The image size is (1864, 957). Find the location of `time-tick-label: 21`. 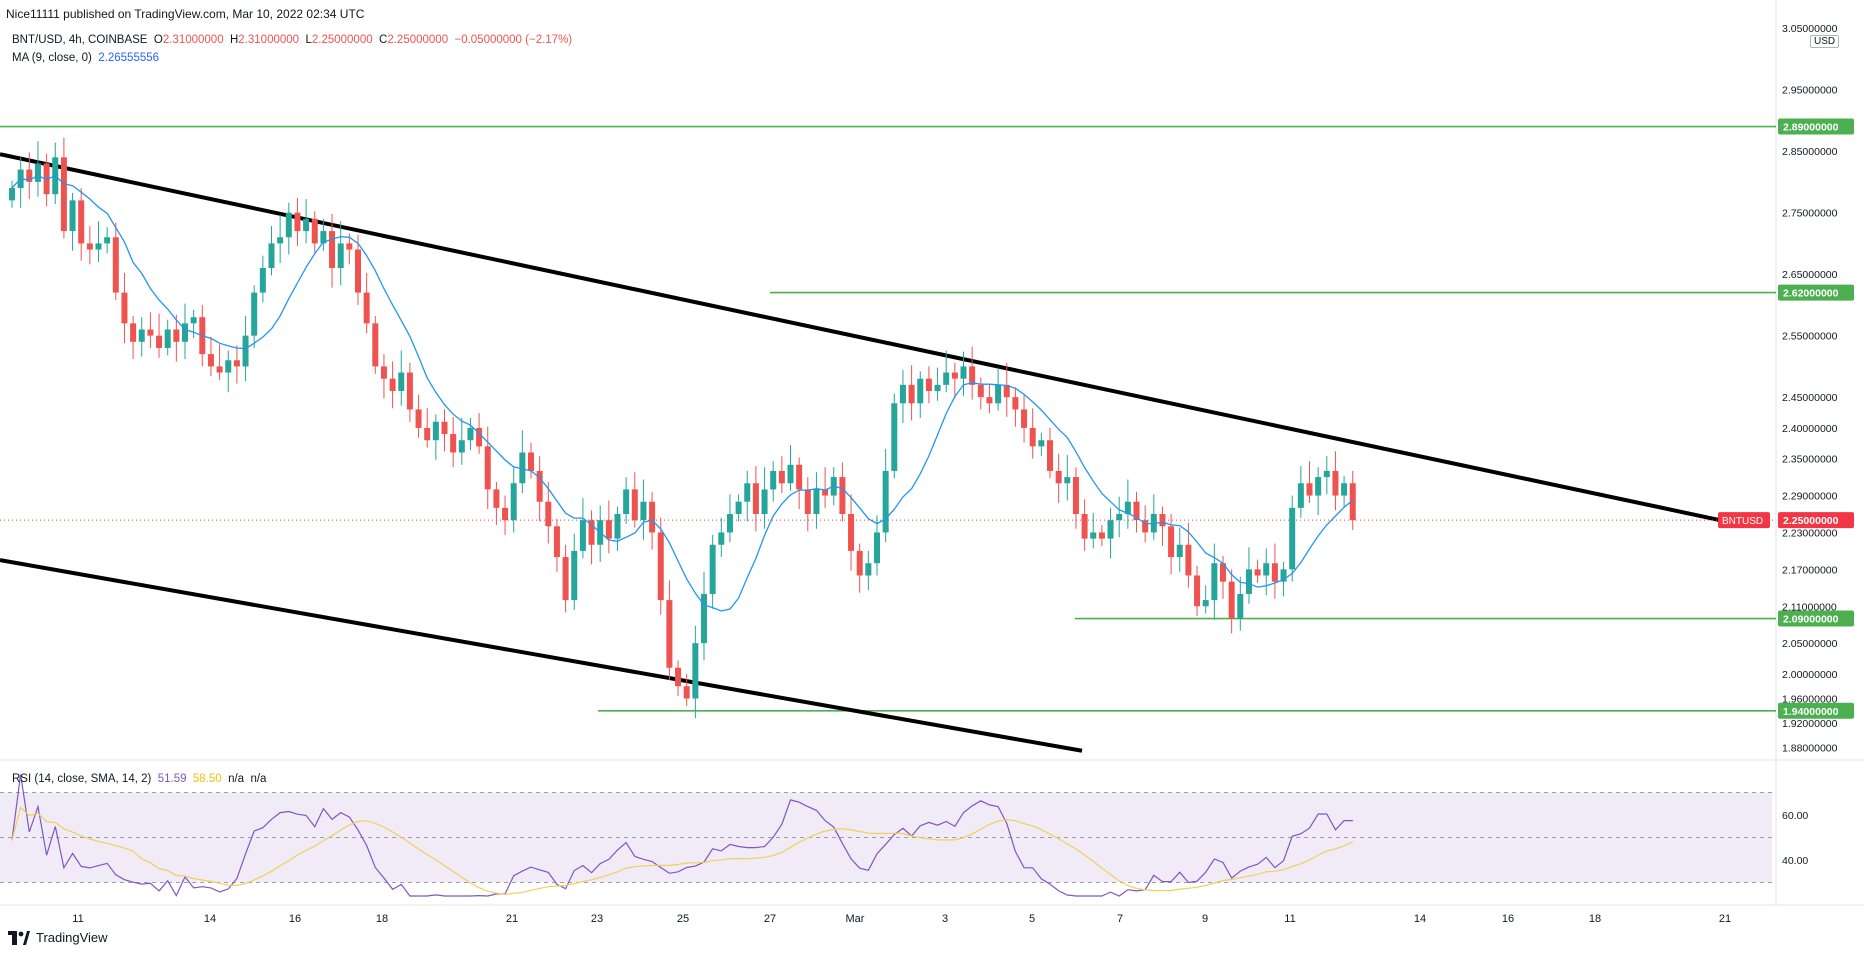

time-tick-label: 21 is located at coordinates (512, 919).